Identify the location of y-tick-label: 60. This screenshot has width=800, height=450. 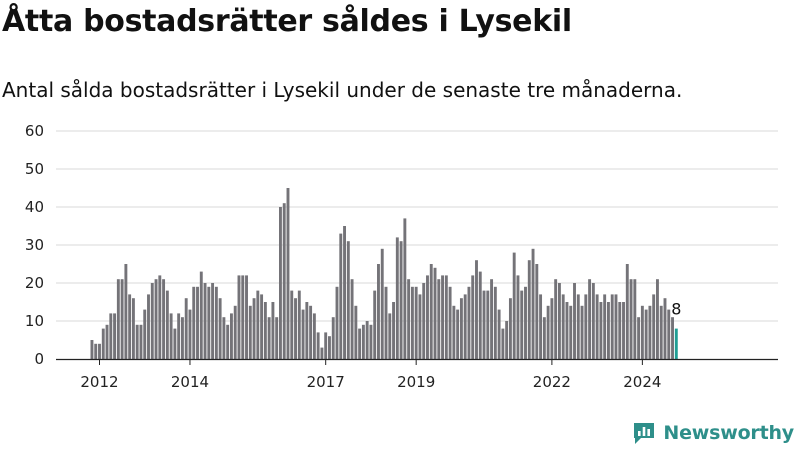
(34, 131).